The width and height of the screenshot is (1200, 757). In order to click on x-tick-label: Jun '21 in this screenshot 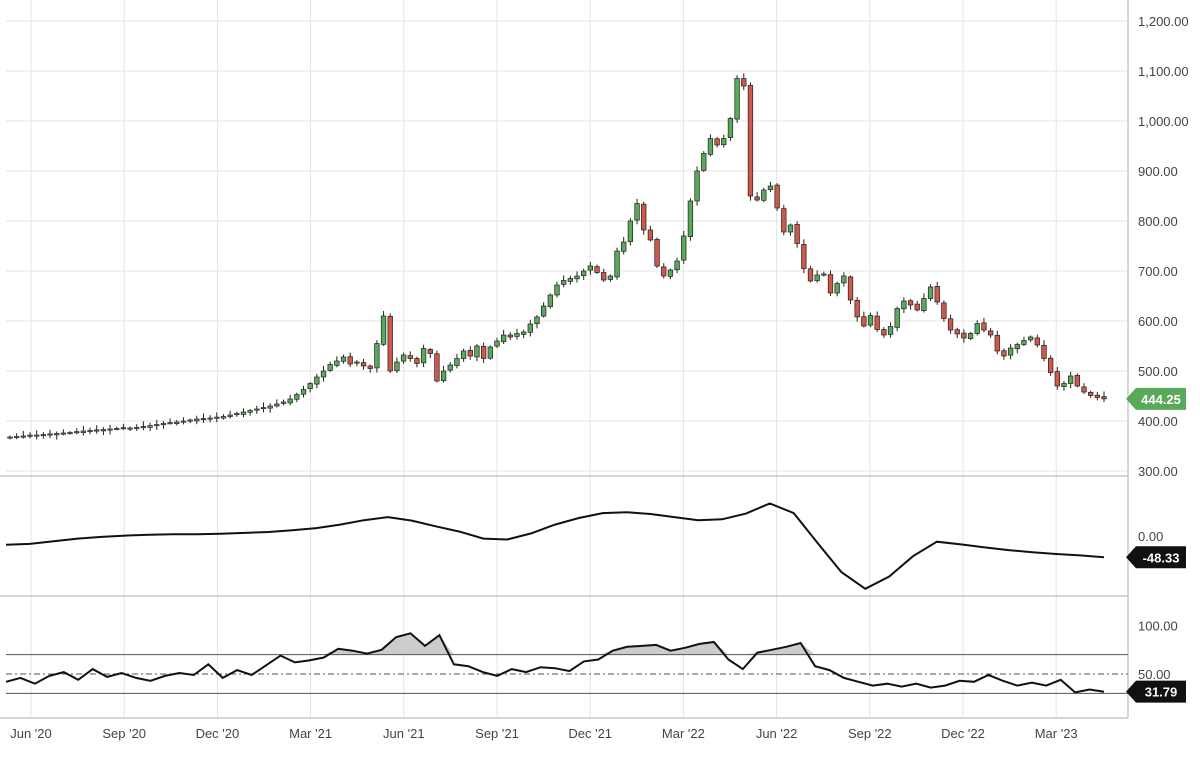, I will do `click(404, 733)`.